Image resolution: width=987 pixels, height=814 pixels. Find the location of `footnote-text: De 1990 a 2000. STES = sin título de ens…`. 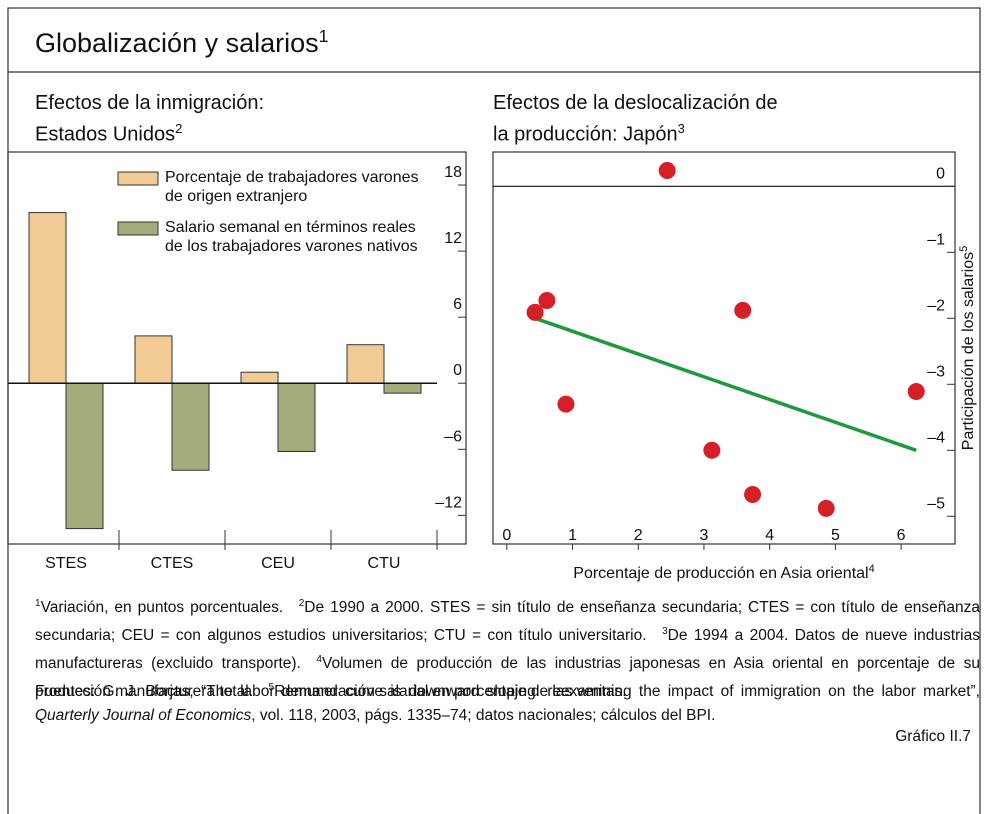

footnote-text: De 1990 a 2000. STES = sin título de ens… is located at coordinates (507, 622).